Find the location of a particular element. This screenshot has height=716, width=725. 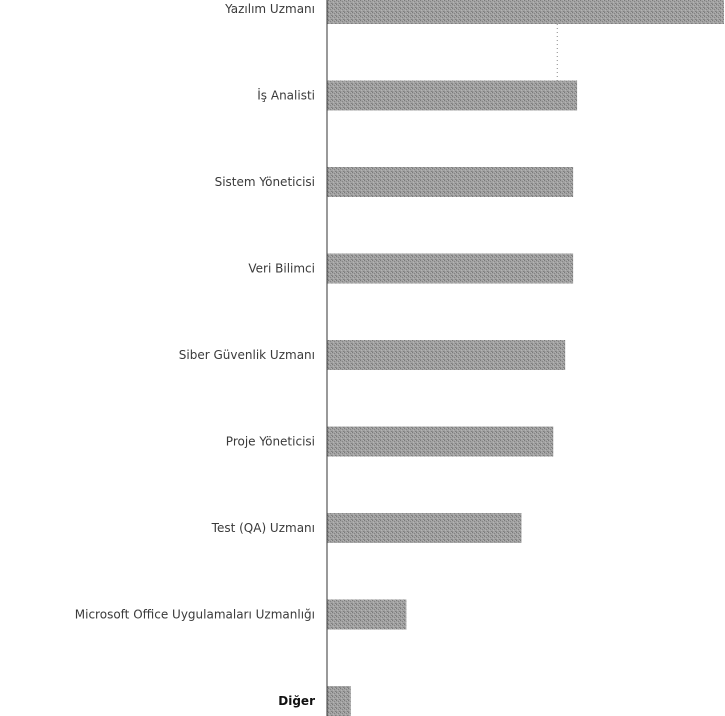

category-label: Microsoft Office Uygulamaları Uzmanlığı is located at coordinates (195, 615).